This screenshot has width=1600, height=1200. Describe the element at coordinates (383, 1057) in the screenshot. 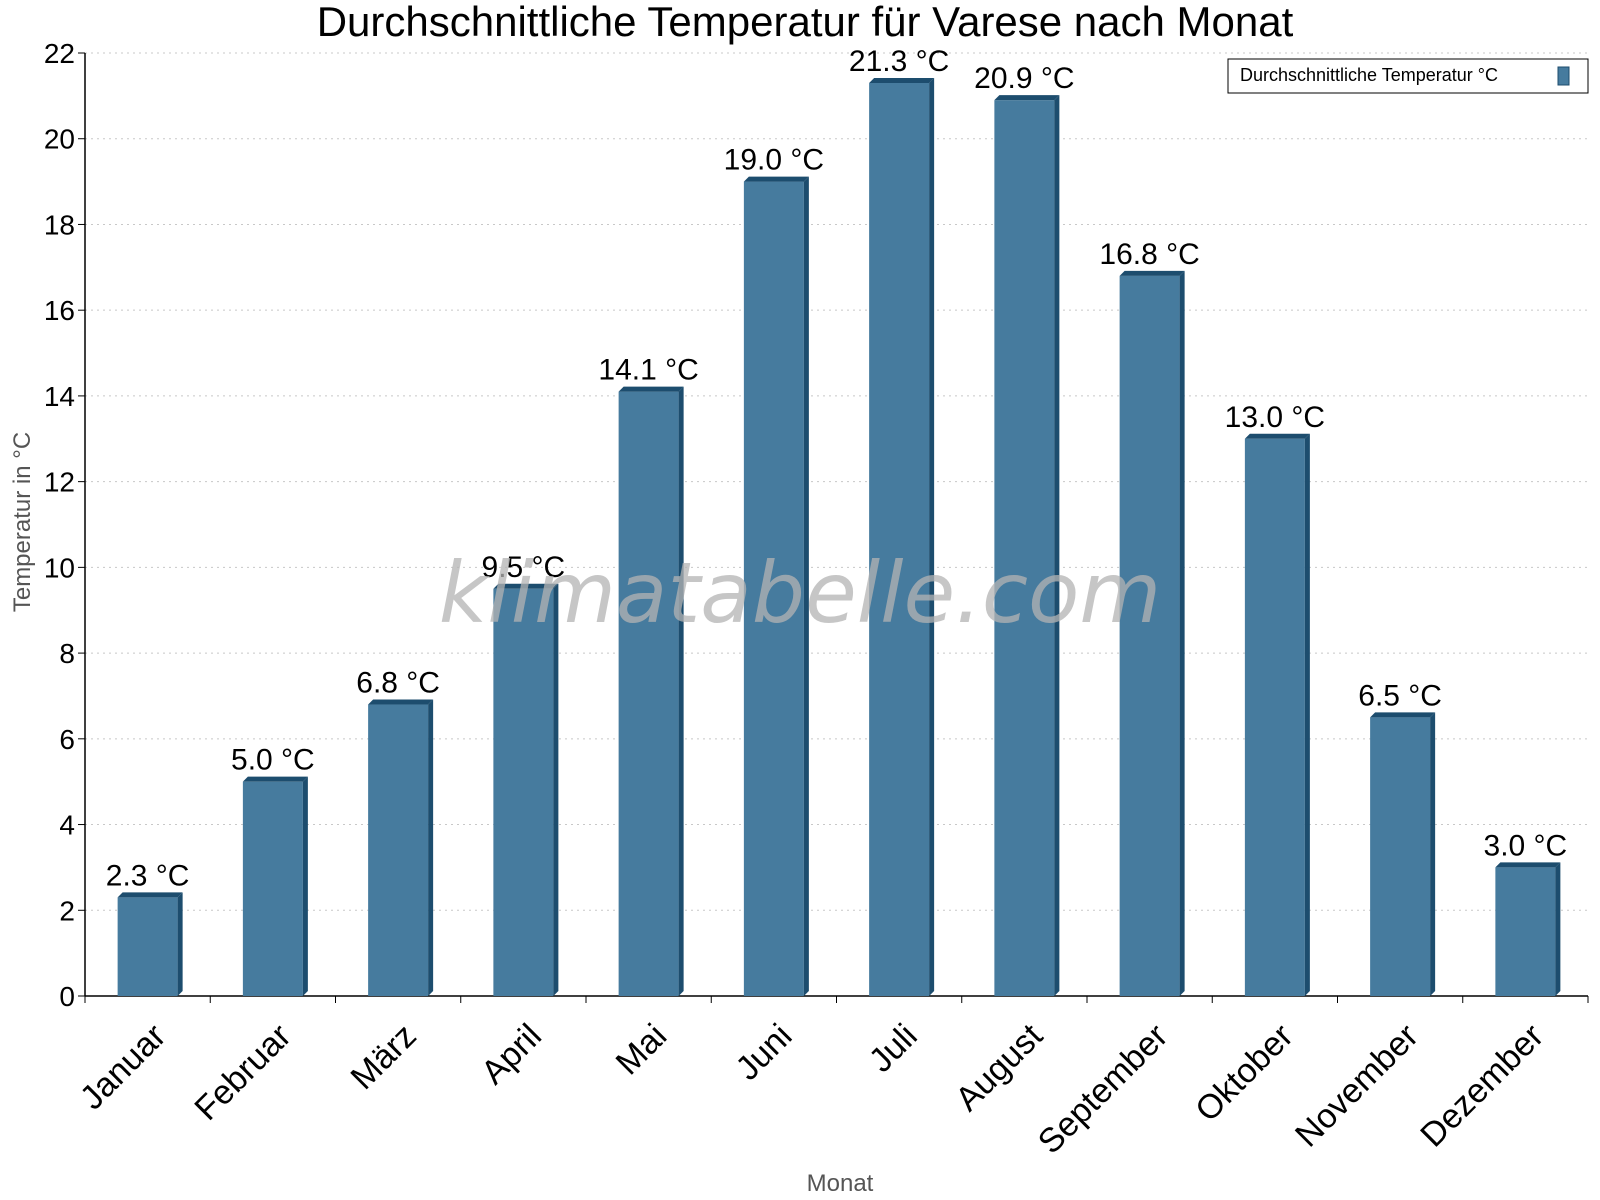

I see `x-tick-label: März` at that location.